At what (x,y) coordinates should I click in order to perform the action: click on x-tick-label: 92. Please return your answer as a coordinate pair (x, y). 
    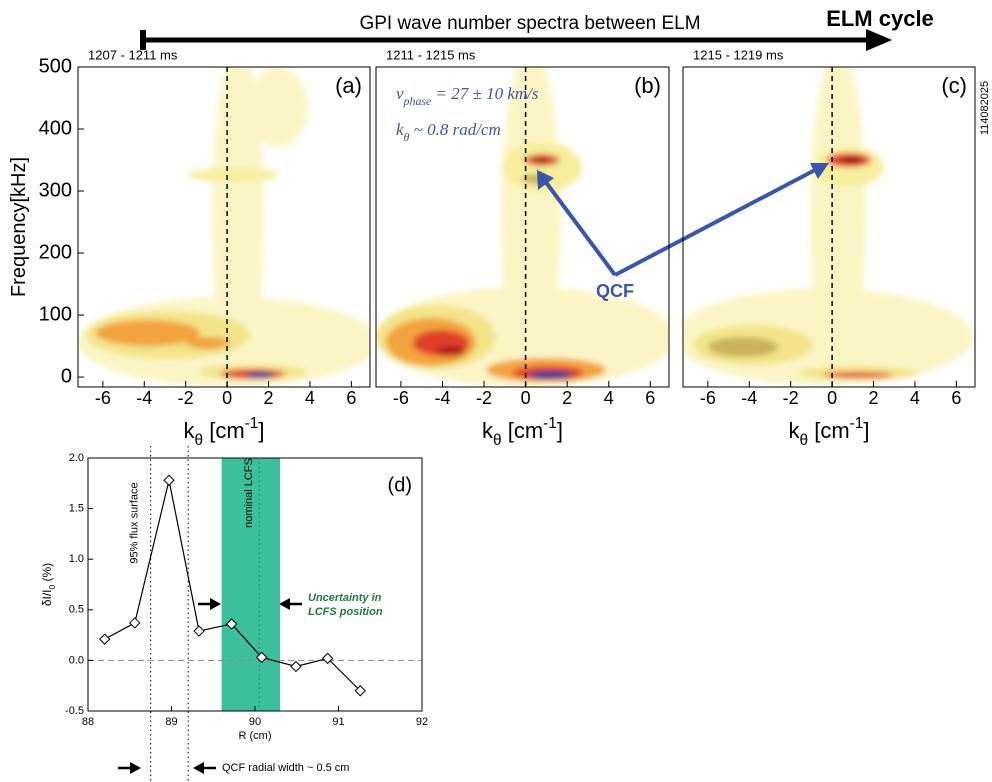
    Looking at the image, I should click on (422, 722).